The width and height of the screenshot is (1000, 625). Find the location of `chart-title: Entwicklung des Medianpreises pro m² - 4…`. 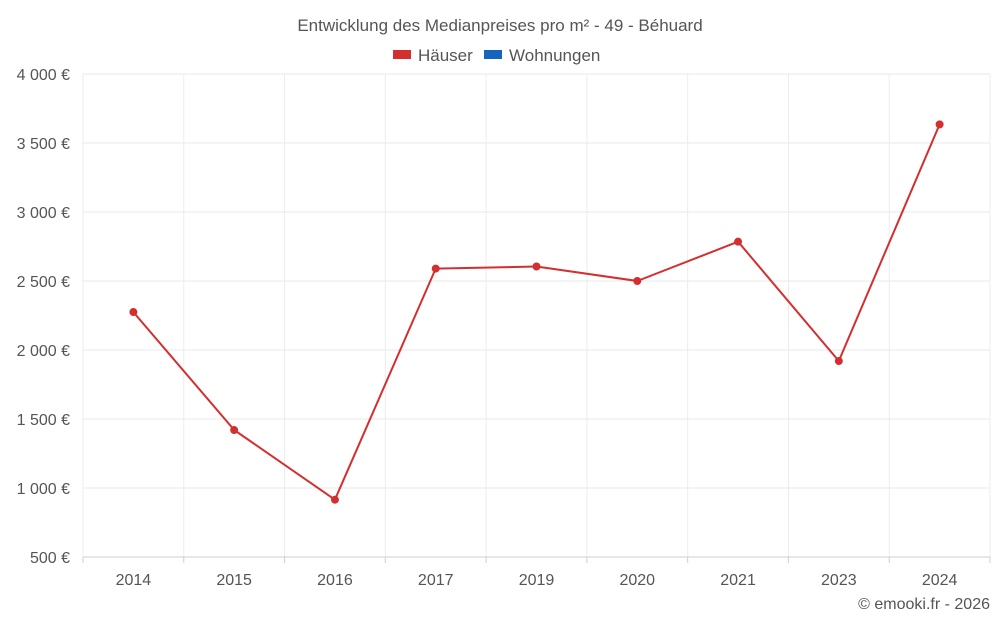

chart-title: Entwicklung des Medianpreises pro m² - 4… is located at coordinates (499, 25).